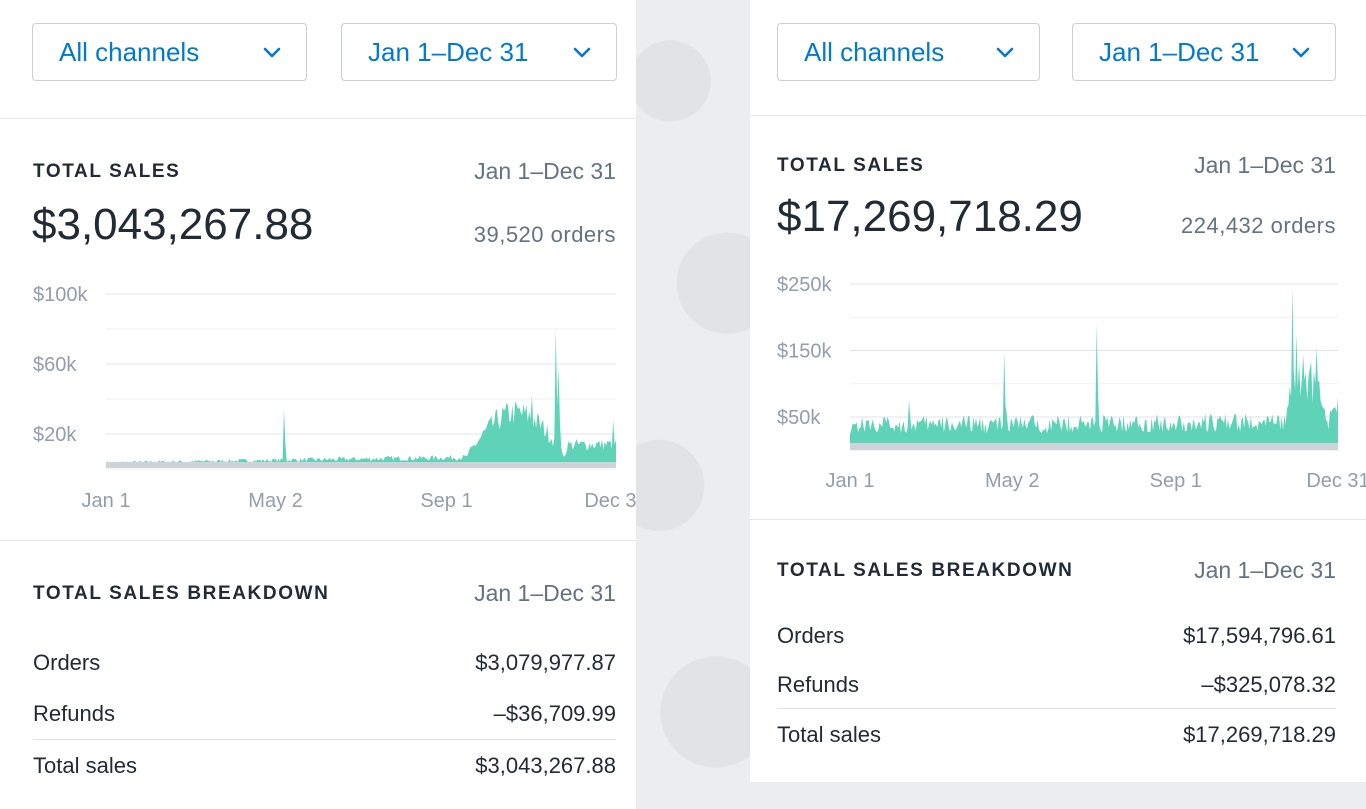  What do you see at coordinates (804, 285) in the screenshot?
I see `y-tick-label: $250k` at bounding box center [804, 285].